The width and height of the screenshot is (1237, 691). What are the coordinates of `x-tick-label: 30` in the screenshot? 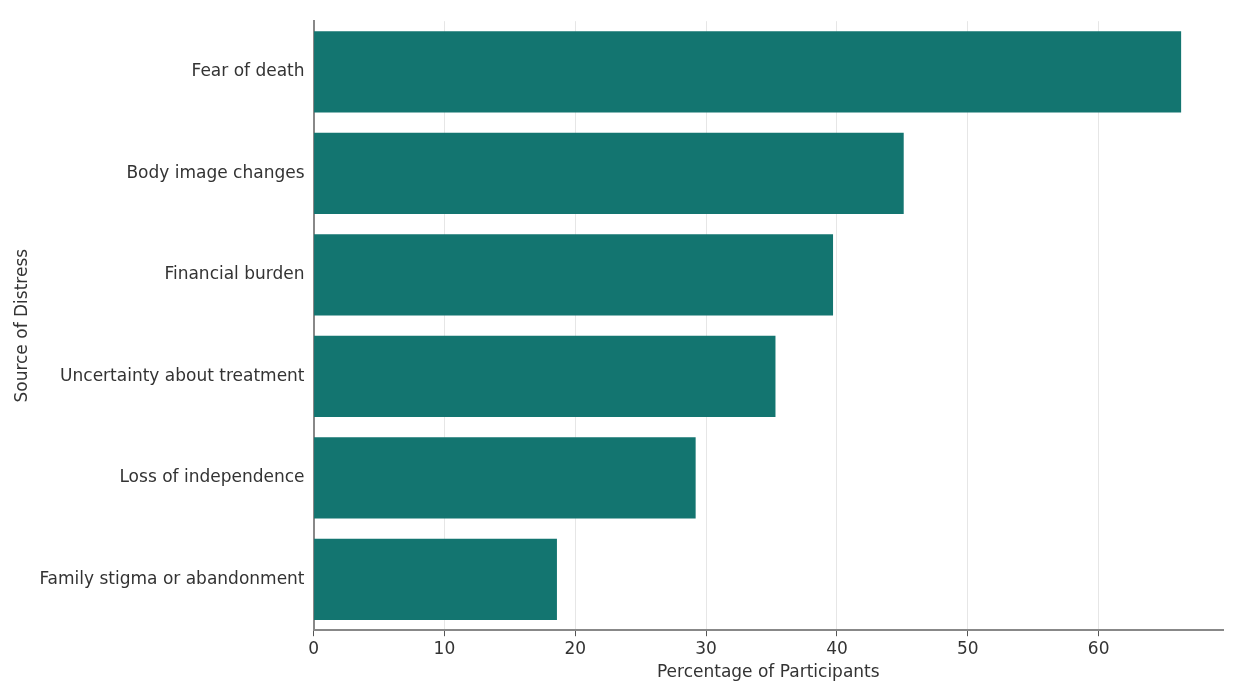 It's located at (706, 647).